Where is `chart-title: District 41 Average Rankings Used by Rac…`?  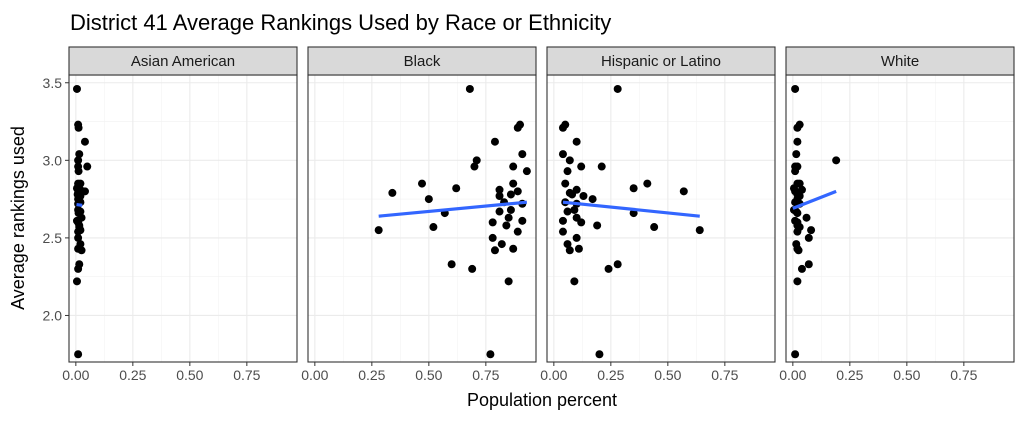 chart-title: District 41 Average Rankings Used by Rac… is located at coordinates (340, 22).